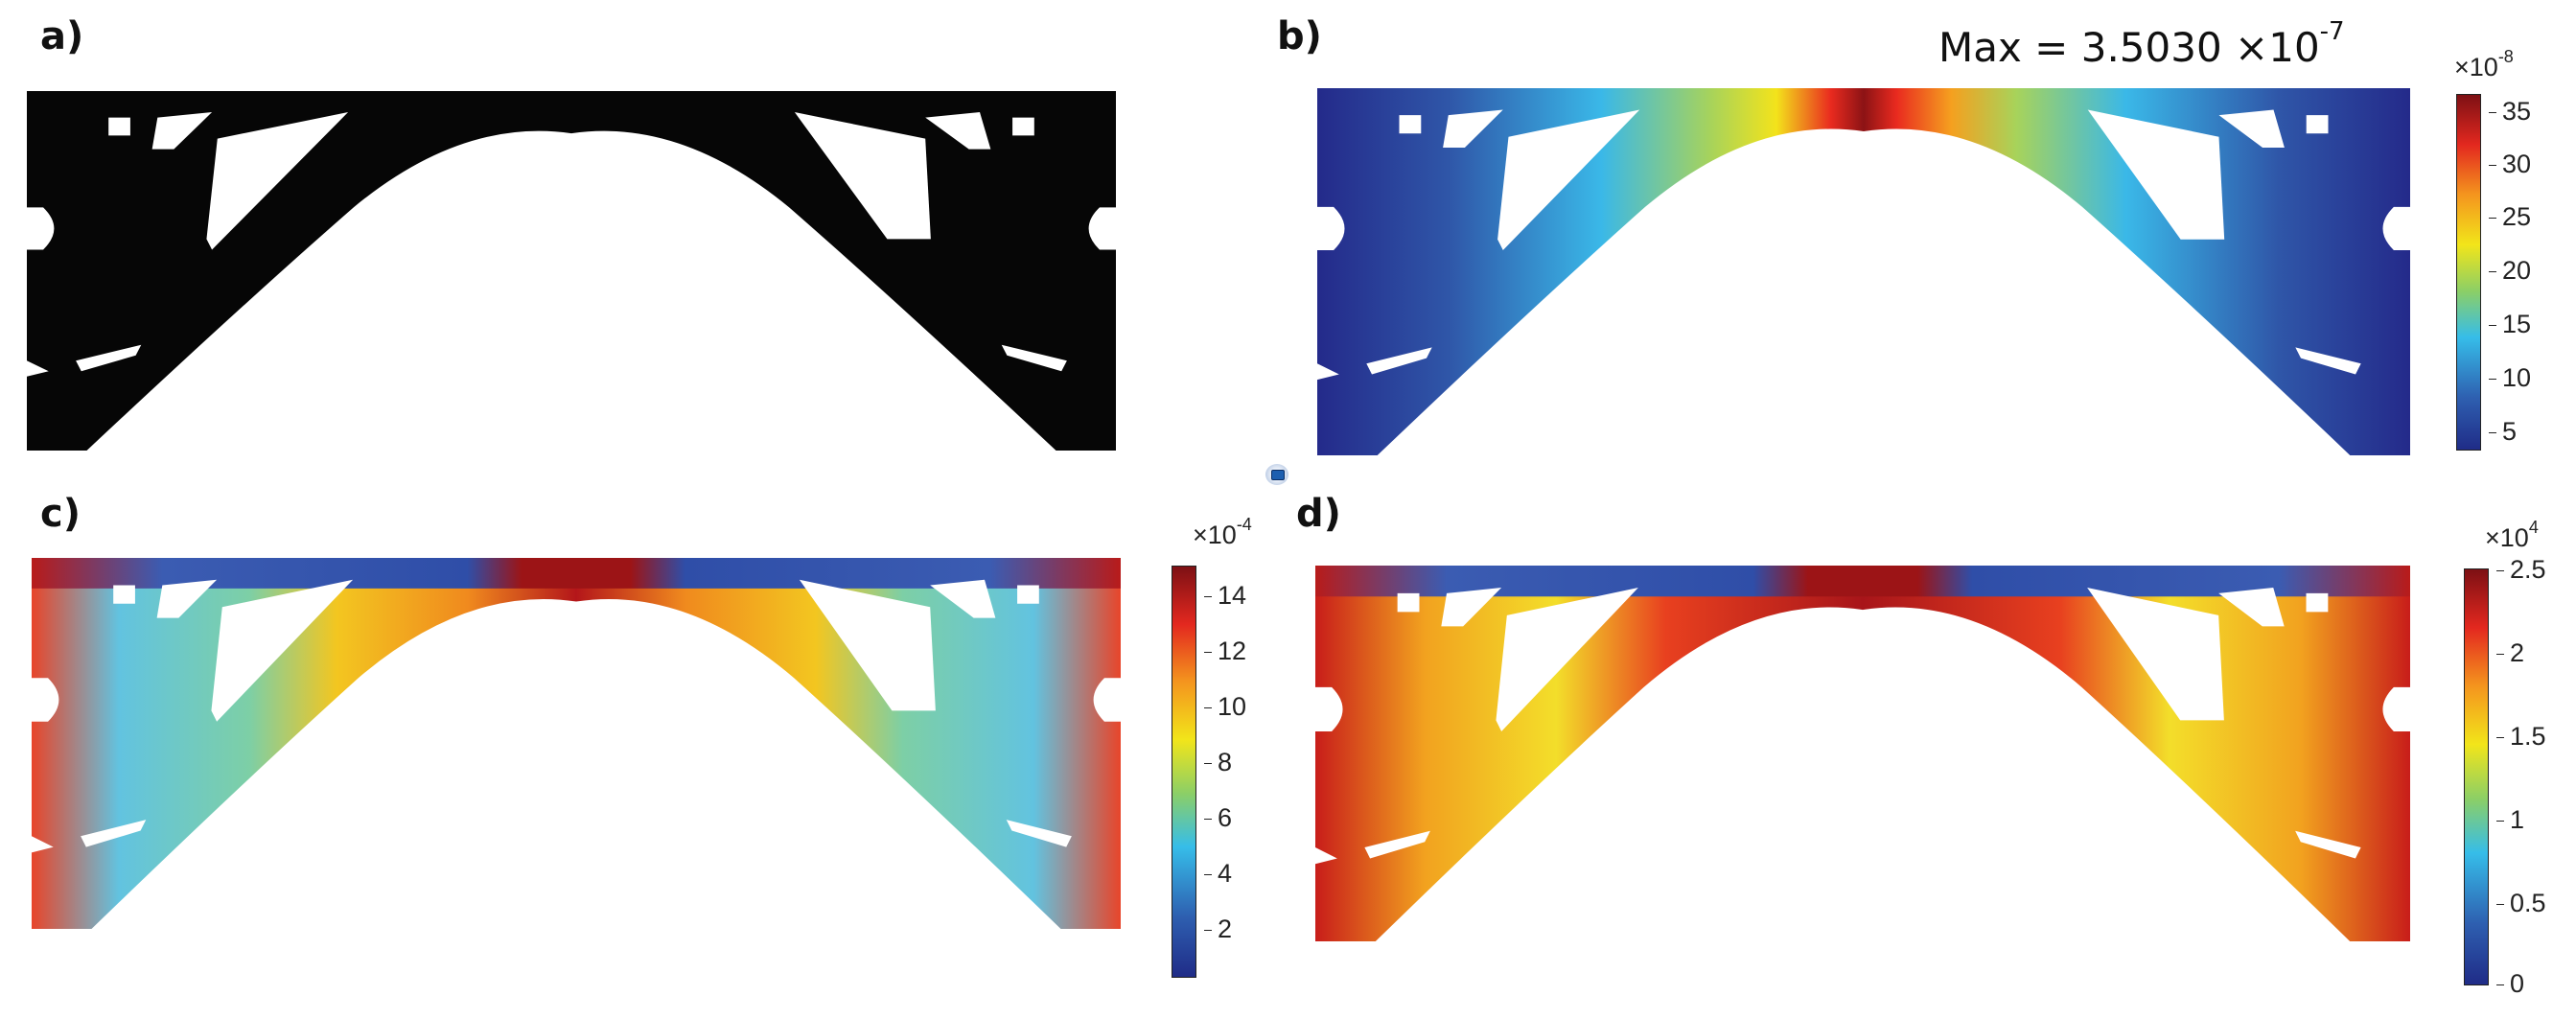 The height and width of the screenshot is (1019, 2576). I want to click on colorbar-b-tick: 30, so click(2510, 164).